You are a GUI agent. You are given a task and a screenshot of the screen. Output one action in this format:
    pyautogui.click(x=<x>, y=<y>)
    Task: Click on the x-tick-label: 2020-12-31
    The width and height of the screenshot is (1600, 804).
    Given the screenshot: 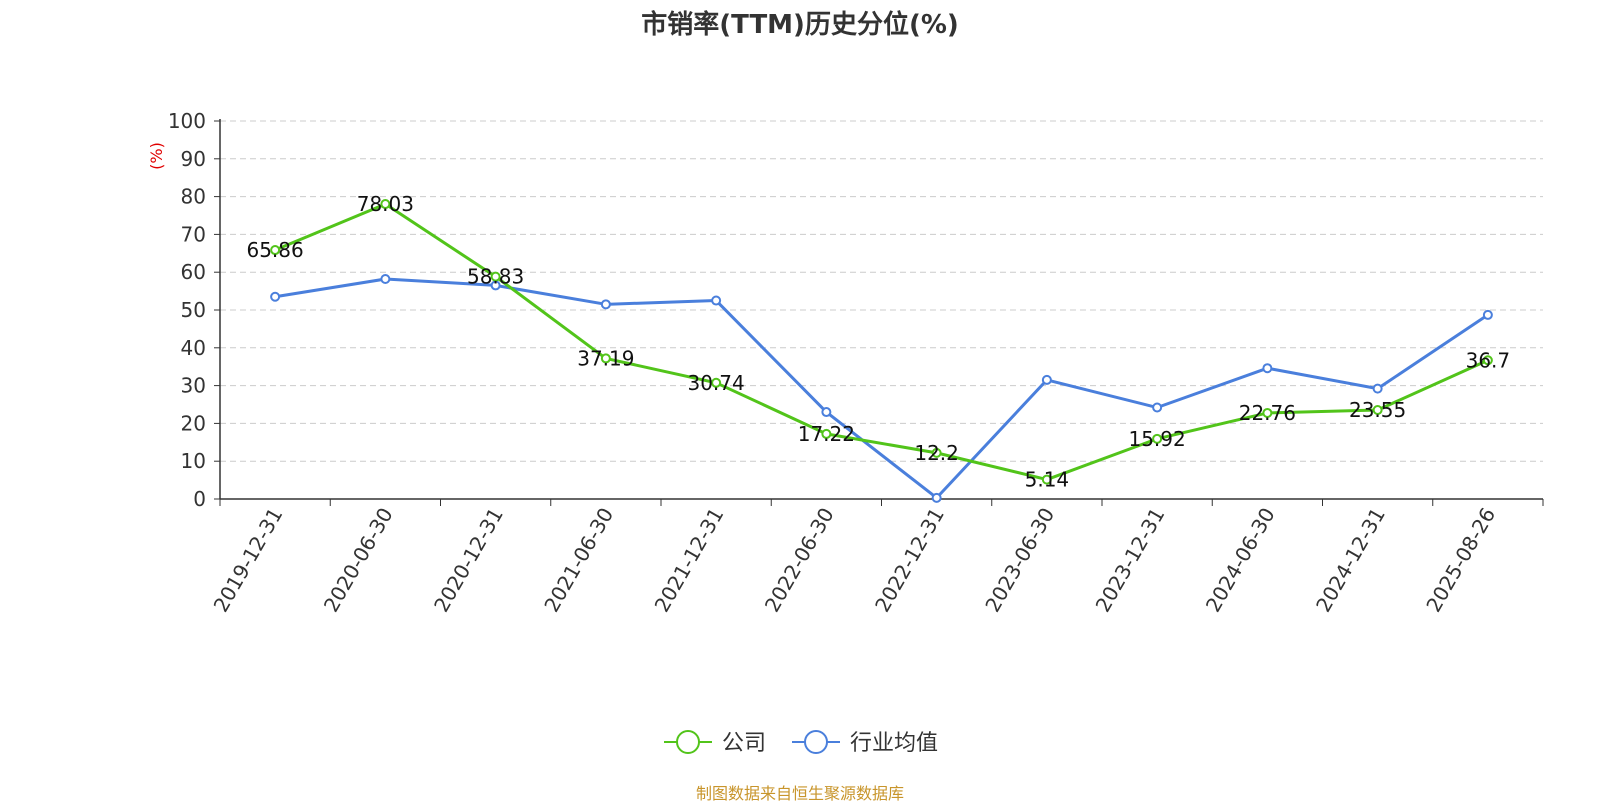 What is the action you would take?
    pyautogui.click(x=468, y=560)
    